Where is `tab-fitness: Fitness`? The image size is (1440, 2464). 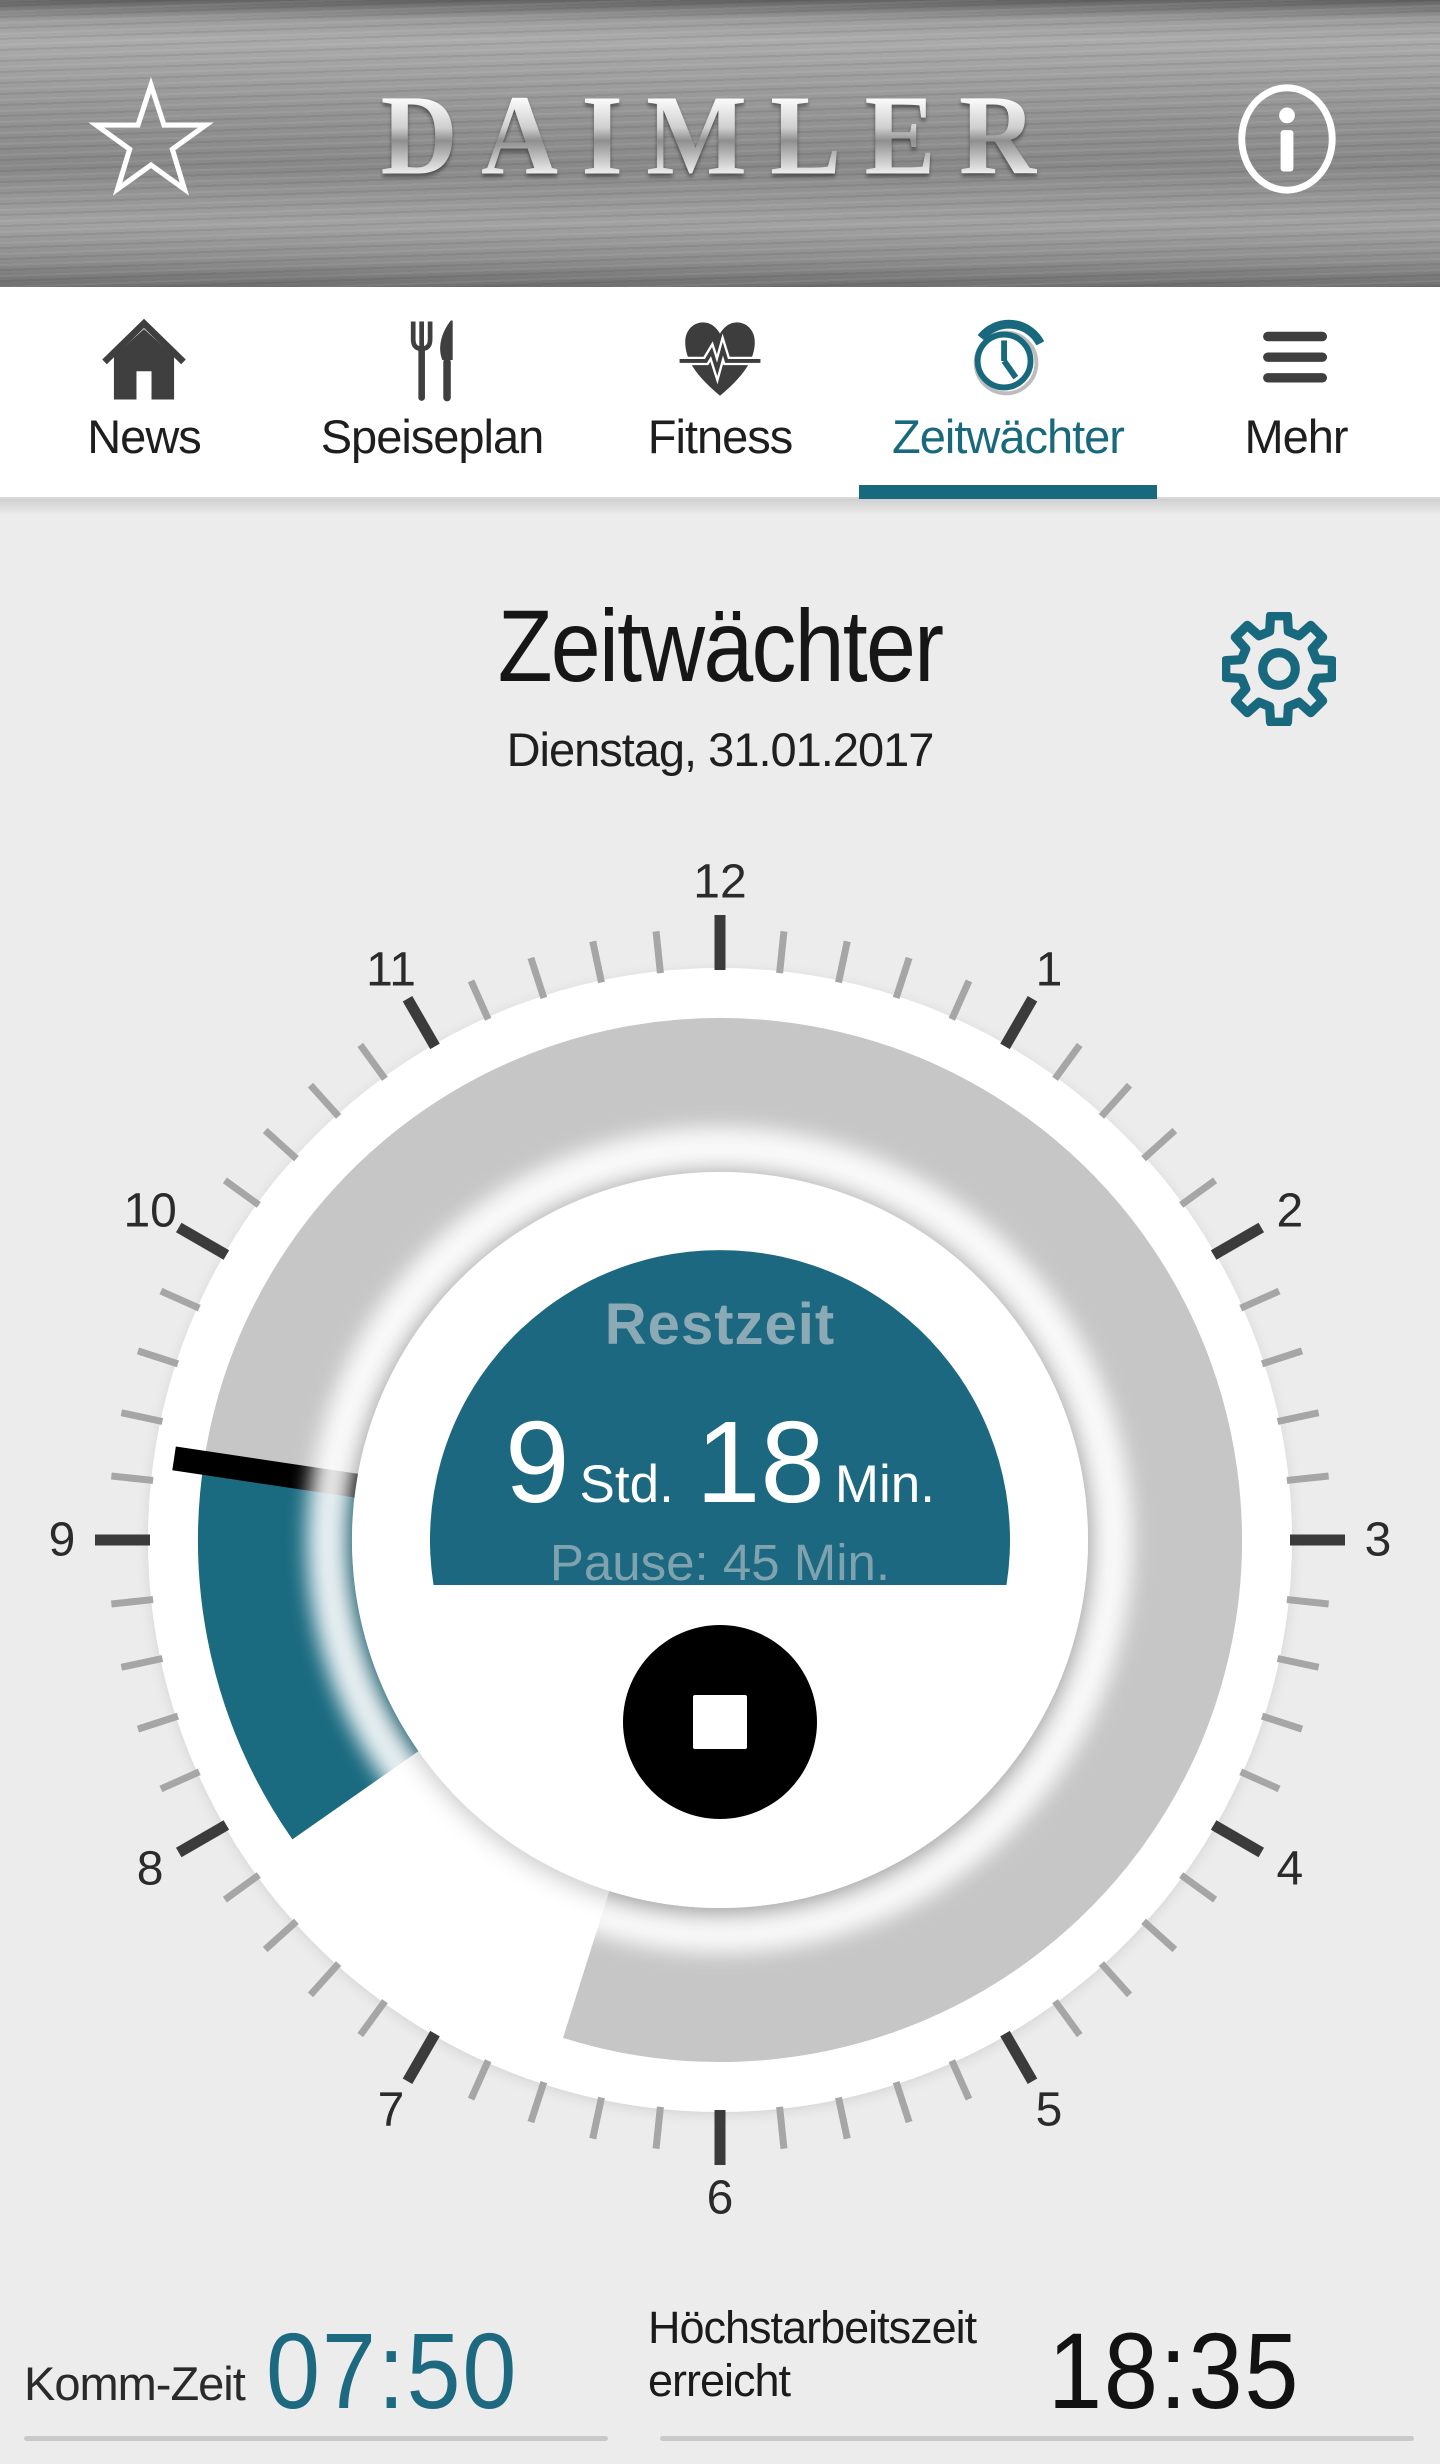 tab-fitness: Fitness is located at coordinates (720, 392).